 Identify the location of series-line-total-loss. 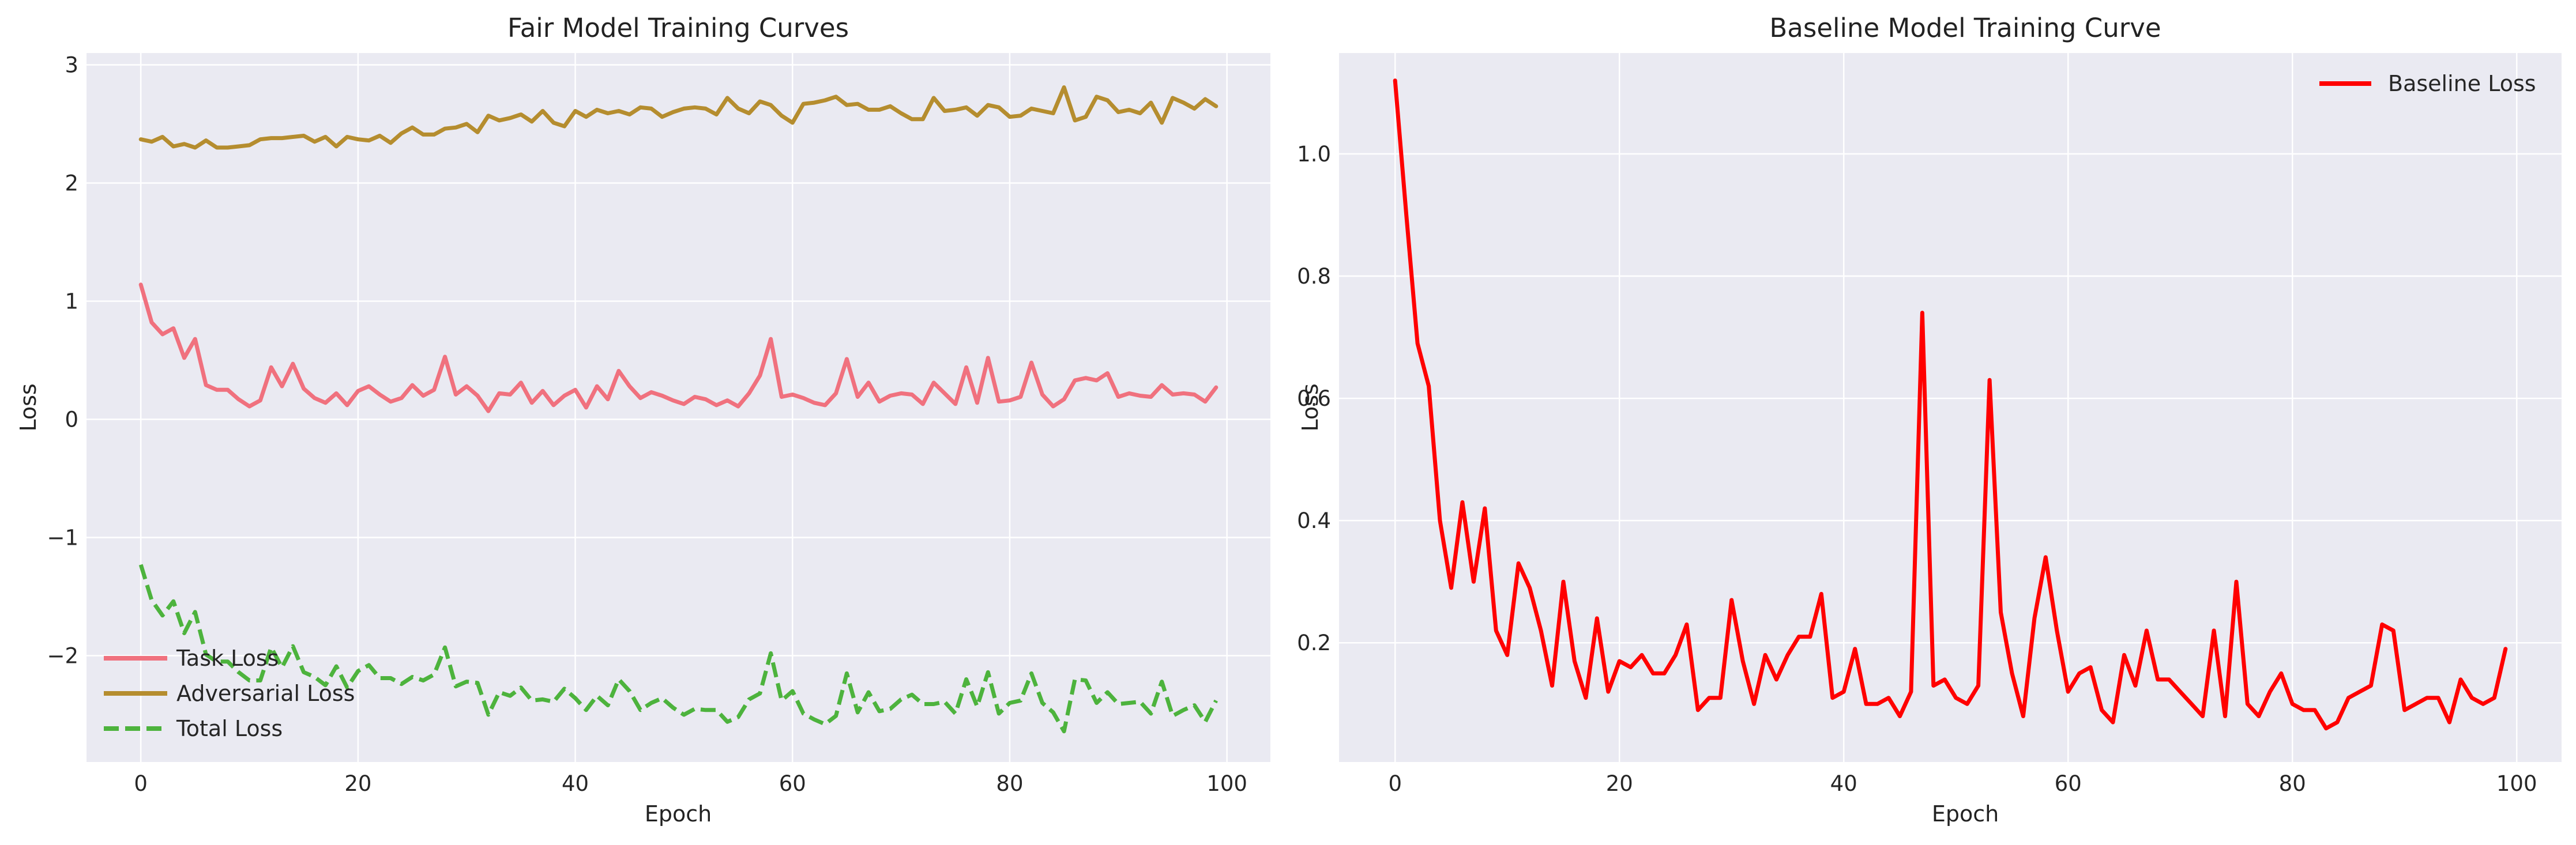
(678, 649).